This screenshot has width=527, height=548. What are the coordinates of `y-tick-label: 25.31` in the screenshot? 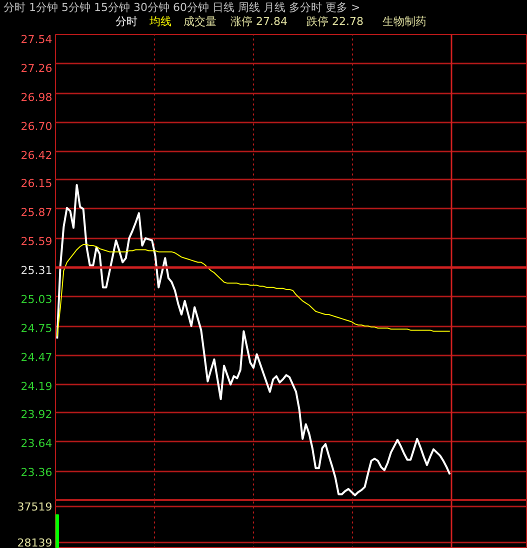 It's located at (36, 270).